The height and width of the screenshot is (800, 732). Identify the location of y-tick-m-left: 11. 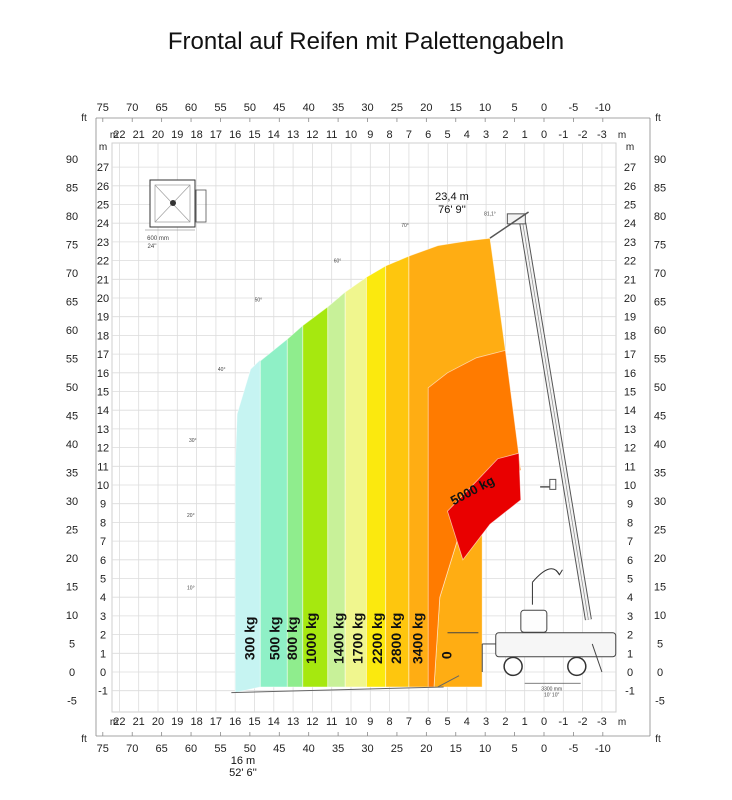
(102, 467).